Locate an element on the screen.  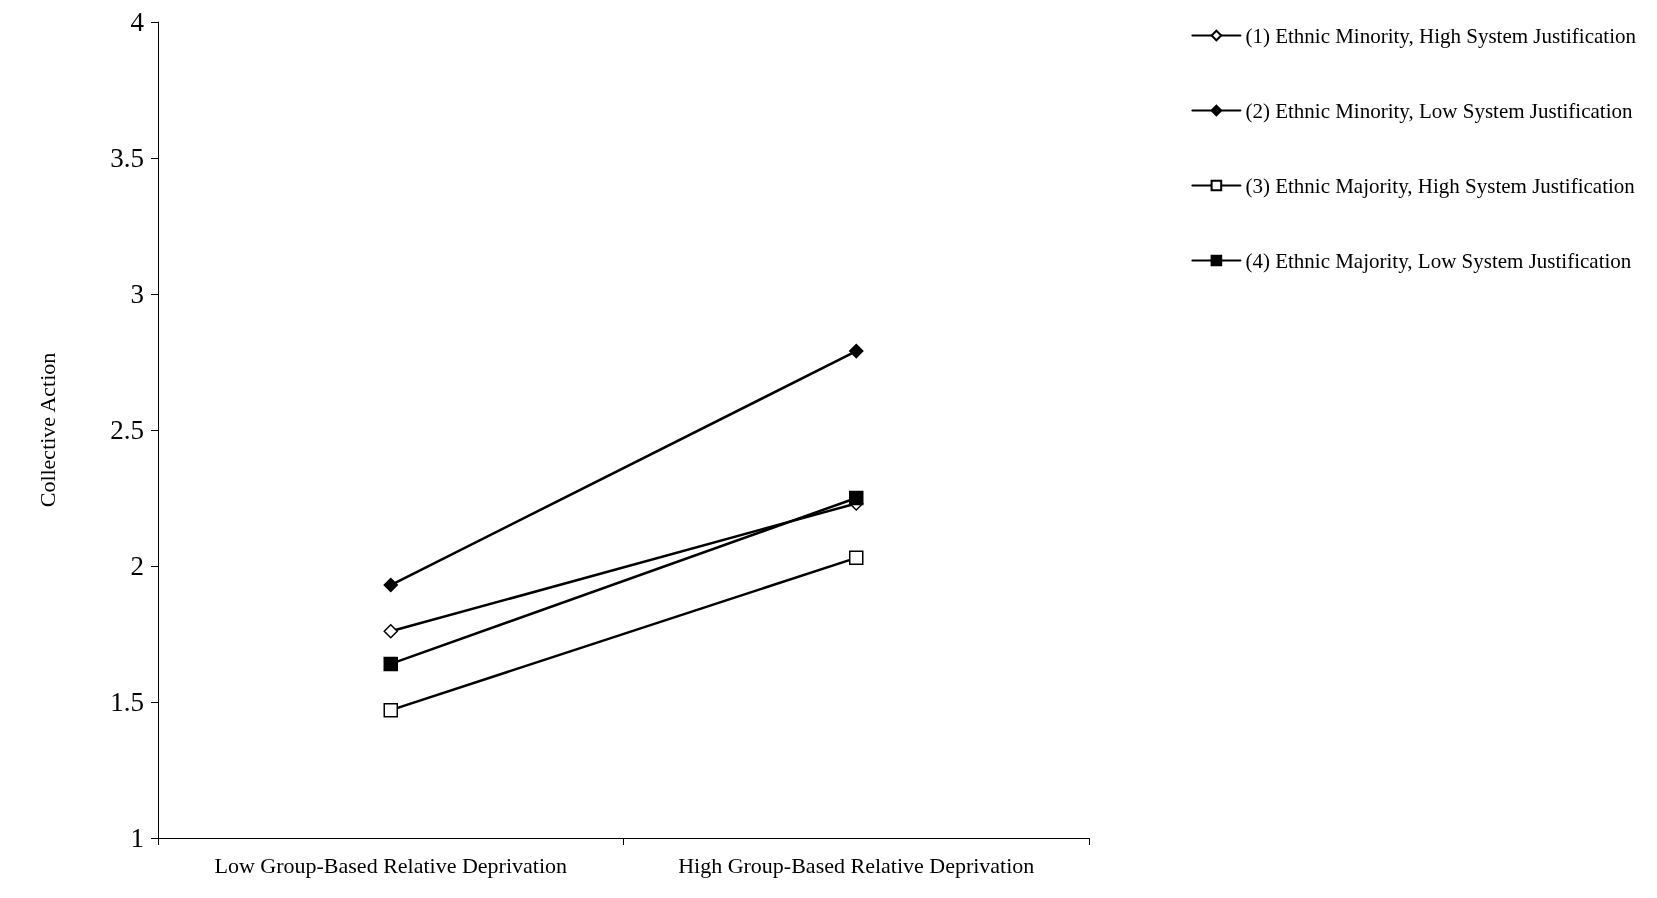
x-tick-label: High Group-Based Relative Deprivation is located at coordinates (856, 865).